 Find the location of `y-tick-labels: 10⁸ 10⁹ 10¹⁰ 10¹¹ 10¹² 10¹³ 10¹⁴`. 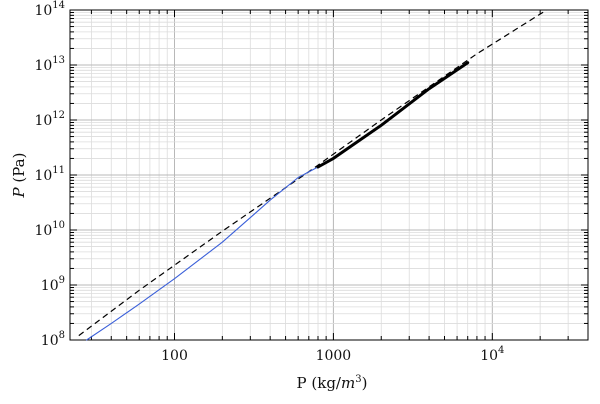

y-tick-labels: 10⁸ 10⁹ 10¹⁰ 10¹¹ 10¹² 10¹³ 10¹⁴ is located at coordinates (49, 174).